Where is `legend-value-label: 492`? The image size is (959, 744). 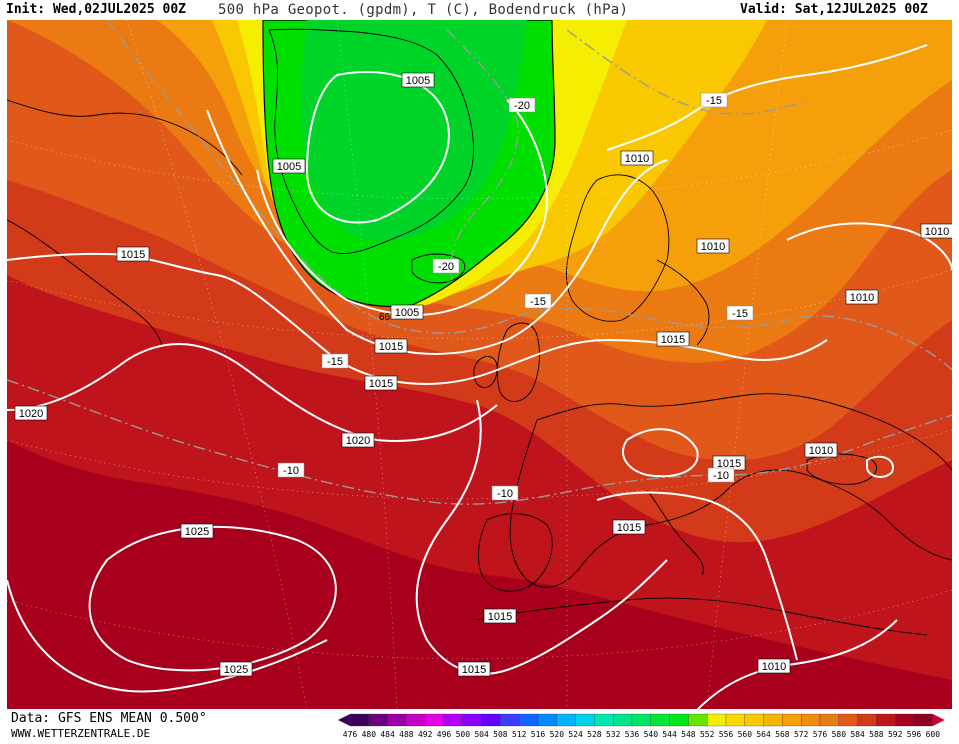 legend-value-label: 492 is located at coordinates (425, 734).